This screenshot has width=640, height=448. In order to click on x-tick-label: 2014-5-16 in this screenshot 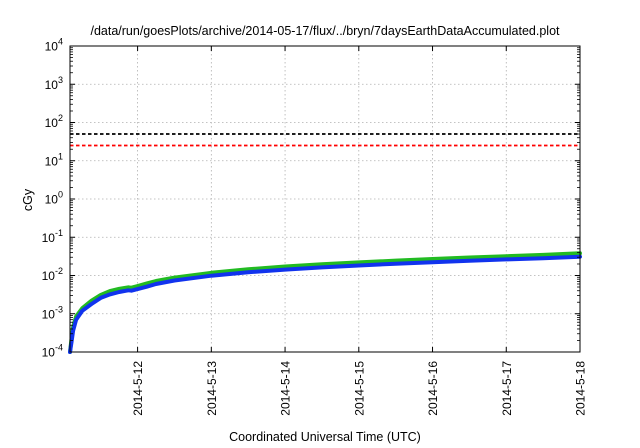, I will do `click(433, 388)`.